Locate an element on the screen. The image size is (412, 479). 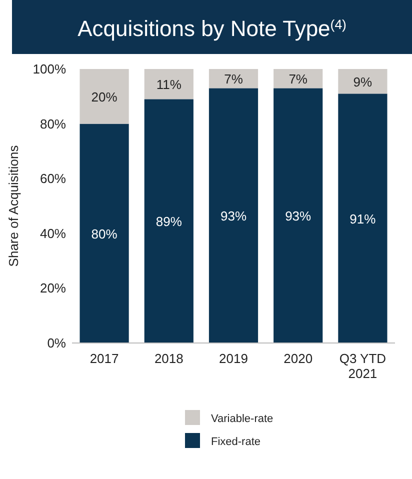
y-tick-label: 20% is located at coordinates (53, 288).